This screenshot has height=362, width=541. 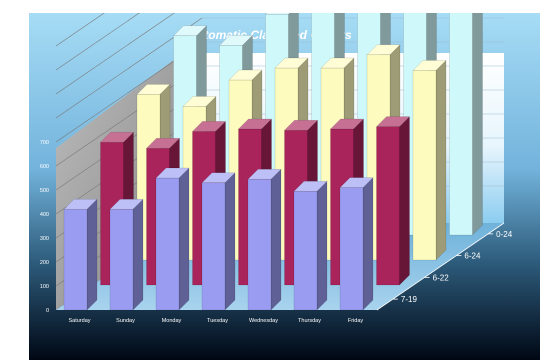 I want to click on y-tick-label: 0, so click(x=47, y=311).